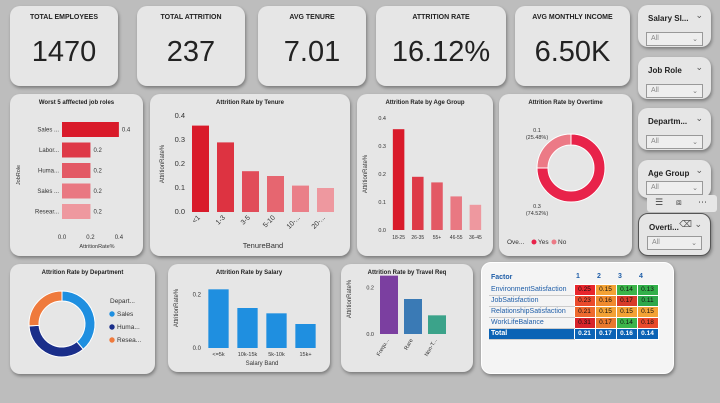  What do you see at coordinates (573, 277) in the screenshot?
I see `table-header-row: Factor 1 2 3 4` at bounding box center [573, 277].